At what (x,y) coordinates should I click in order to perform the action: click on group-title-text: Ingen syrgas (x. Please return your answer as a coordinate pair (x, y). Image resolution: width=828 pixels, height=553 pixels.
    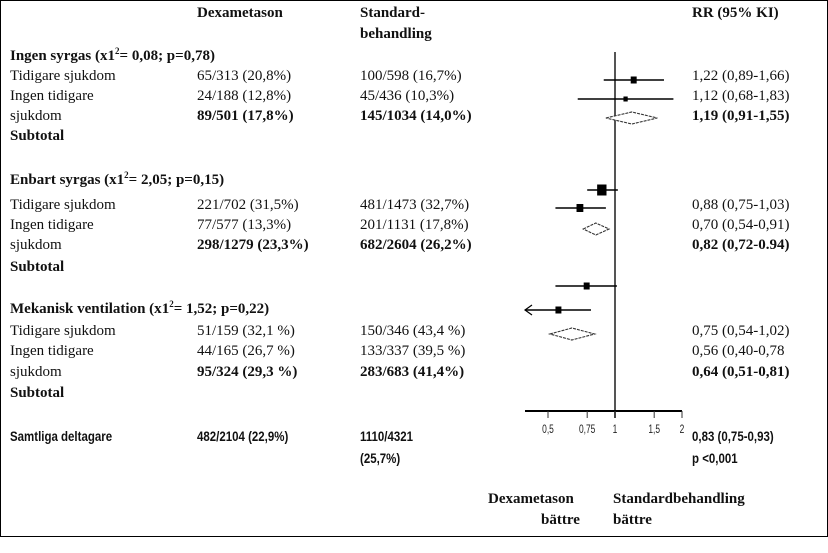
    Looking at the image, I should click on (59, 56).